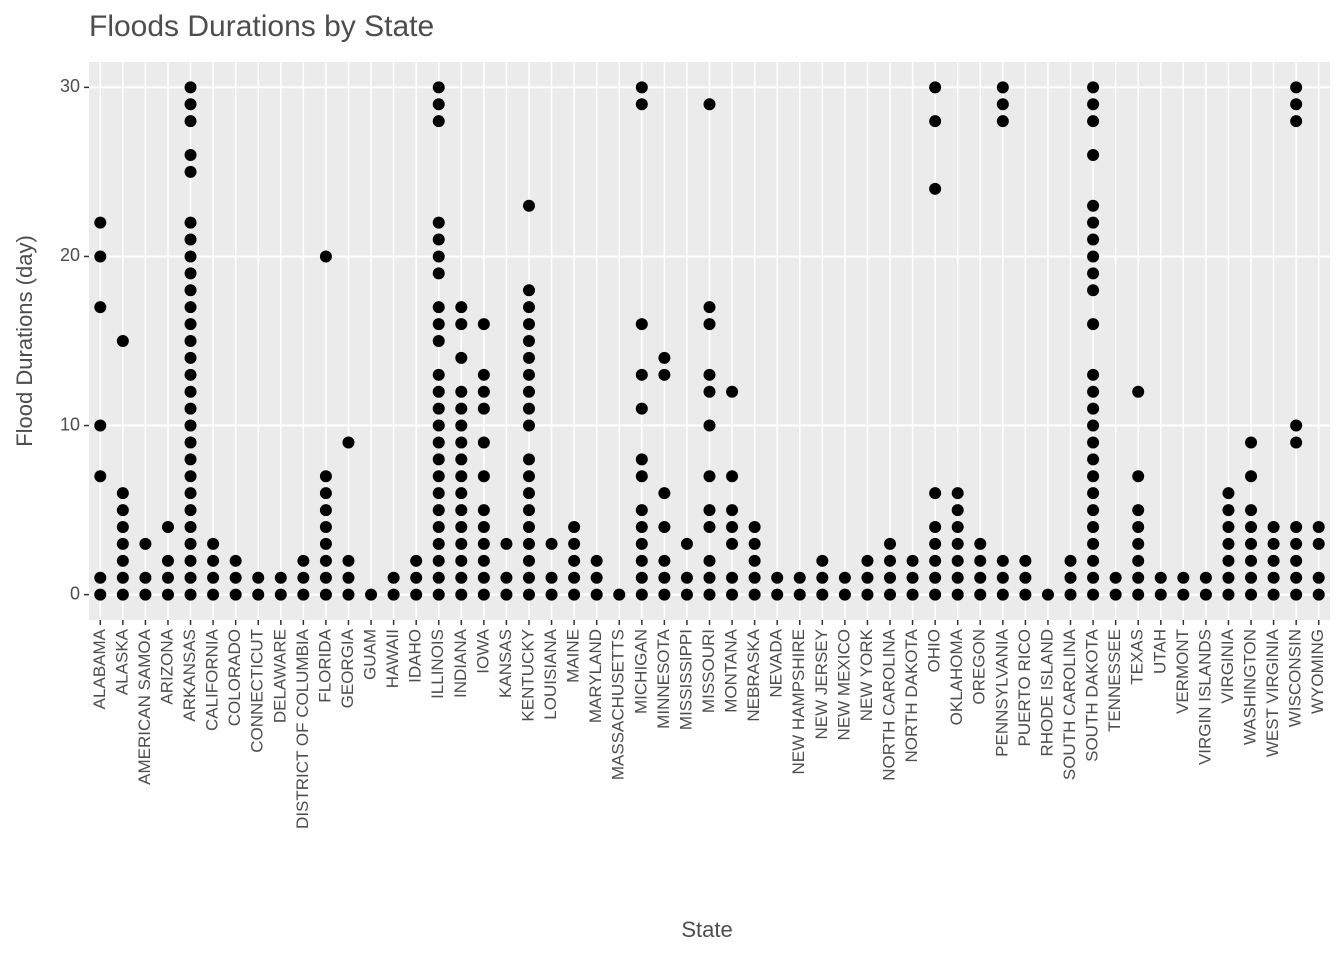 This screenshot has width=1344, height=960. Describe the element at coordinates (1317, 671) in the screenshot. I see `x-tick-label: WYOMING` at that location.